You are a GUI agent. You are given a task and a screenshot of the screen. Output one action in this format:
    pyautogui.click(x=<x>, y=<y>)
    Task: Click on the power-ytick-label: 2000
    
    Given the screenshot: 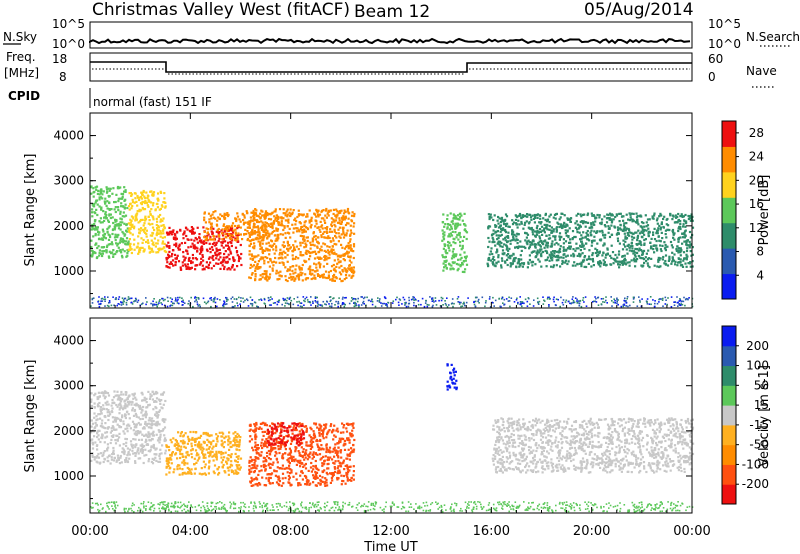 What is the action you would take?
    pyautogui.click(x=68, y=226)
    